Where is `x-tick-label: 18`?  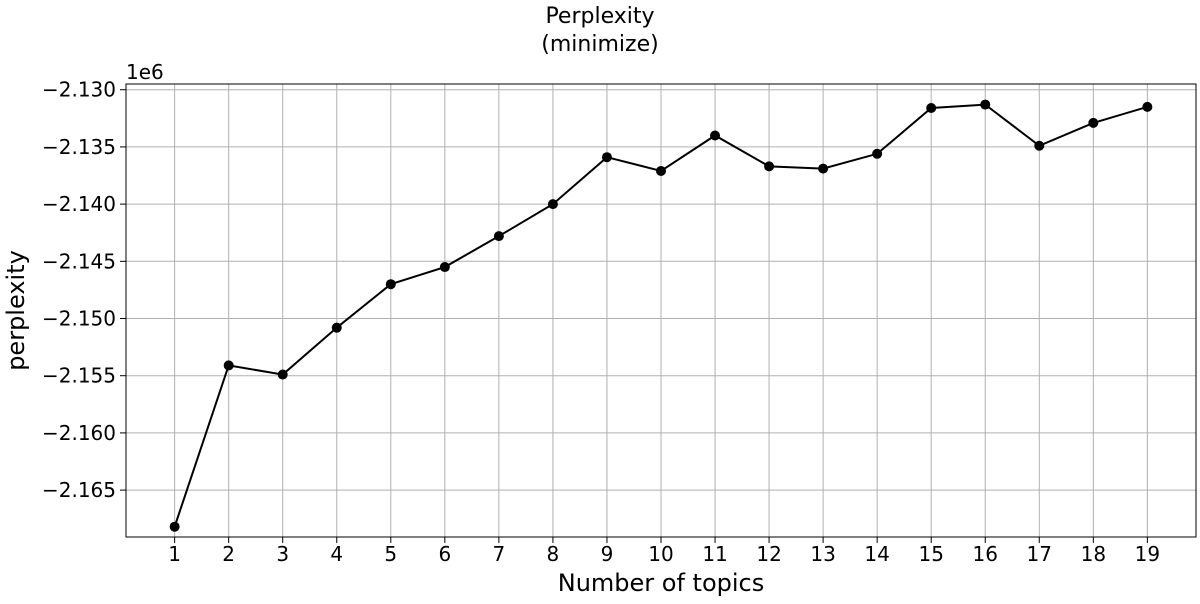 x-tick-label: 18 is located at coordinates (1093, 554).